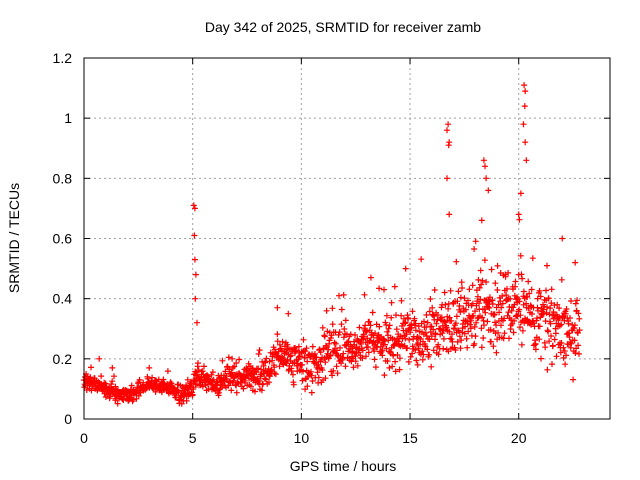 This screenshot has height=480, width=640. Describe the element at coordinates (302, 438) in the screenshot. I see `x-tick-label: 10` at that location.